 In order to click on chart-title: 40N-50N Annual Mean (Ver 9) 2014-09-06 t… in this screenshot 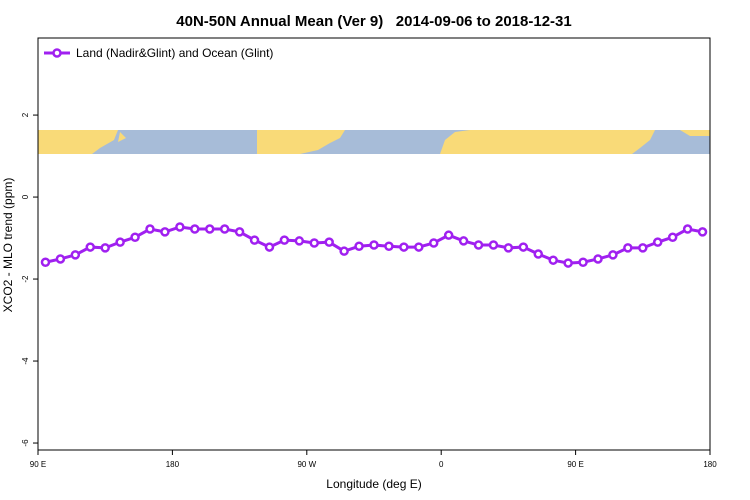, I will do `click(373, 21)`.